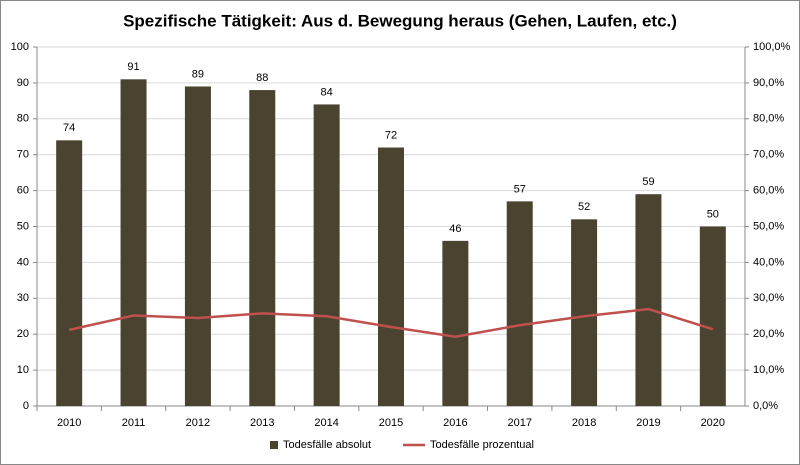 The height and width of the screenshot is (465, 800). What do you see at coordinates (23, 119) in the screenshot?
I see `y-tick-label: 80` at bounding box center [23, 119].